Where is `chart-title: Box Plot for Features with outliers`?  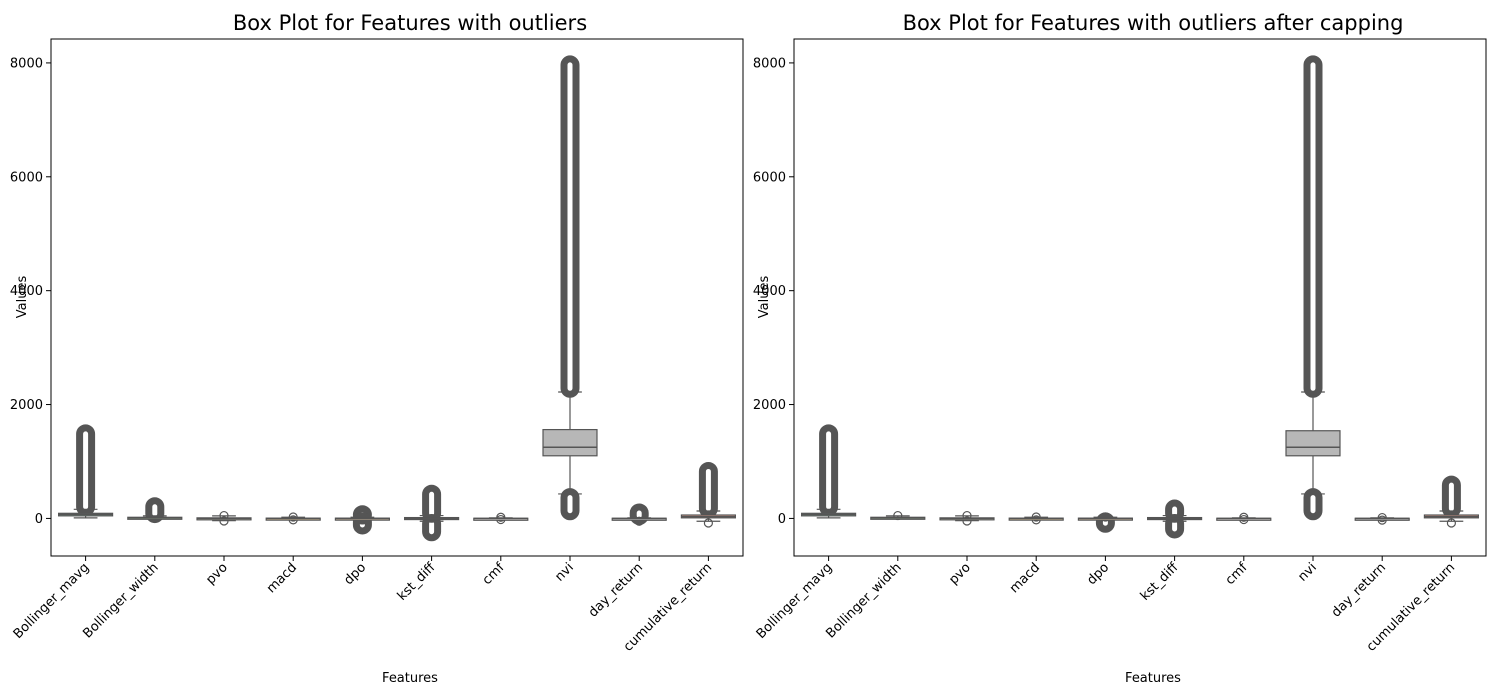
chart-title: Box Plot for Features with outliers is located at coordinates (410, 23).